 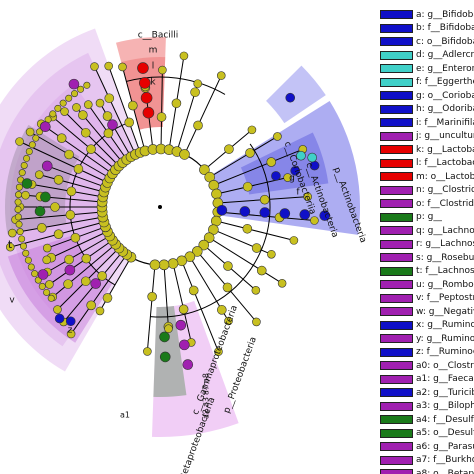 I want to click on legend-label: v: f__Peptostreptococcaceae, so click(x=445, y=298).